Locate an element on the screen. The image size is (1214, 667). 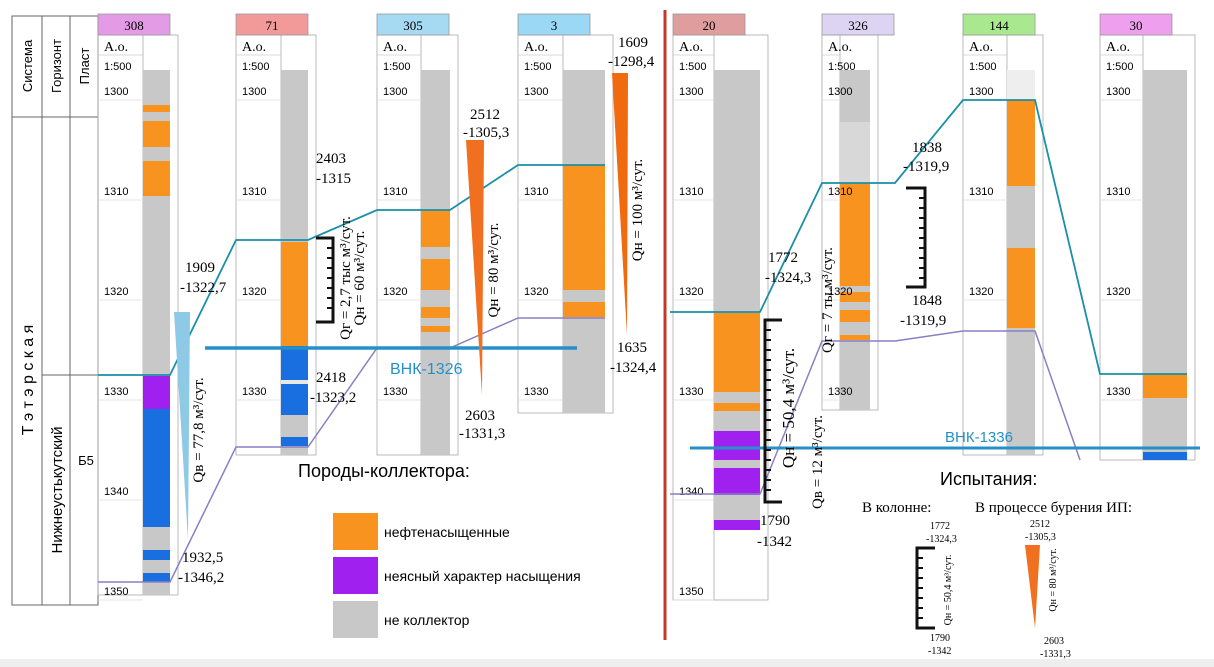
well-name: 71 is located at coordinates (272, 25).